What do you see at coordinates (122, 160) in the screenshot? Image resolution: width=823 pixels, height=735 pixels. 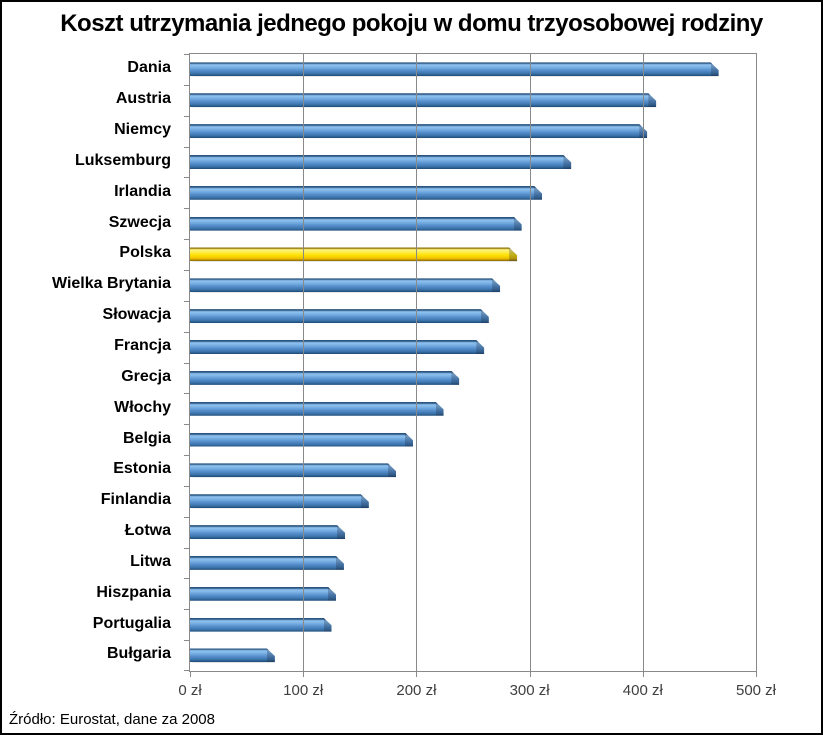 I see `category-label-luksemburg: Luksemburg` at bounding box center [122, 160].